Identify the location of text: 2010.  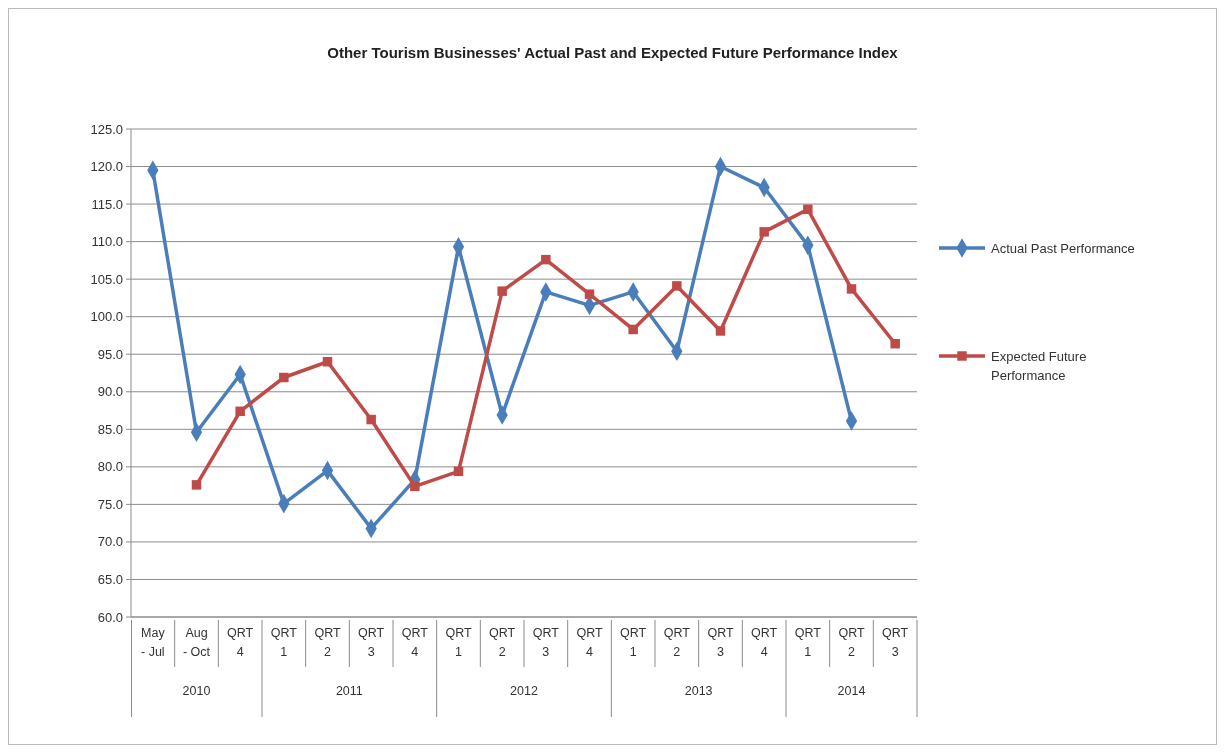
(196, 691).